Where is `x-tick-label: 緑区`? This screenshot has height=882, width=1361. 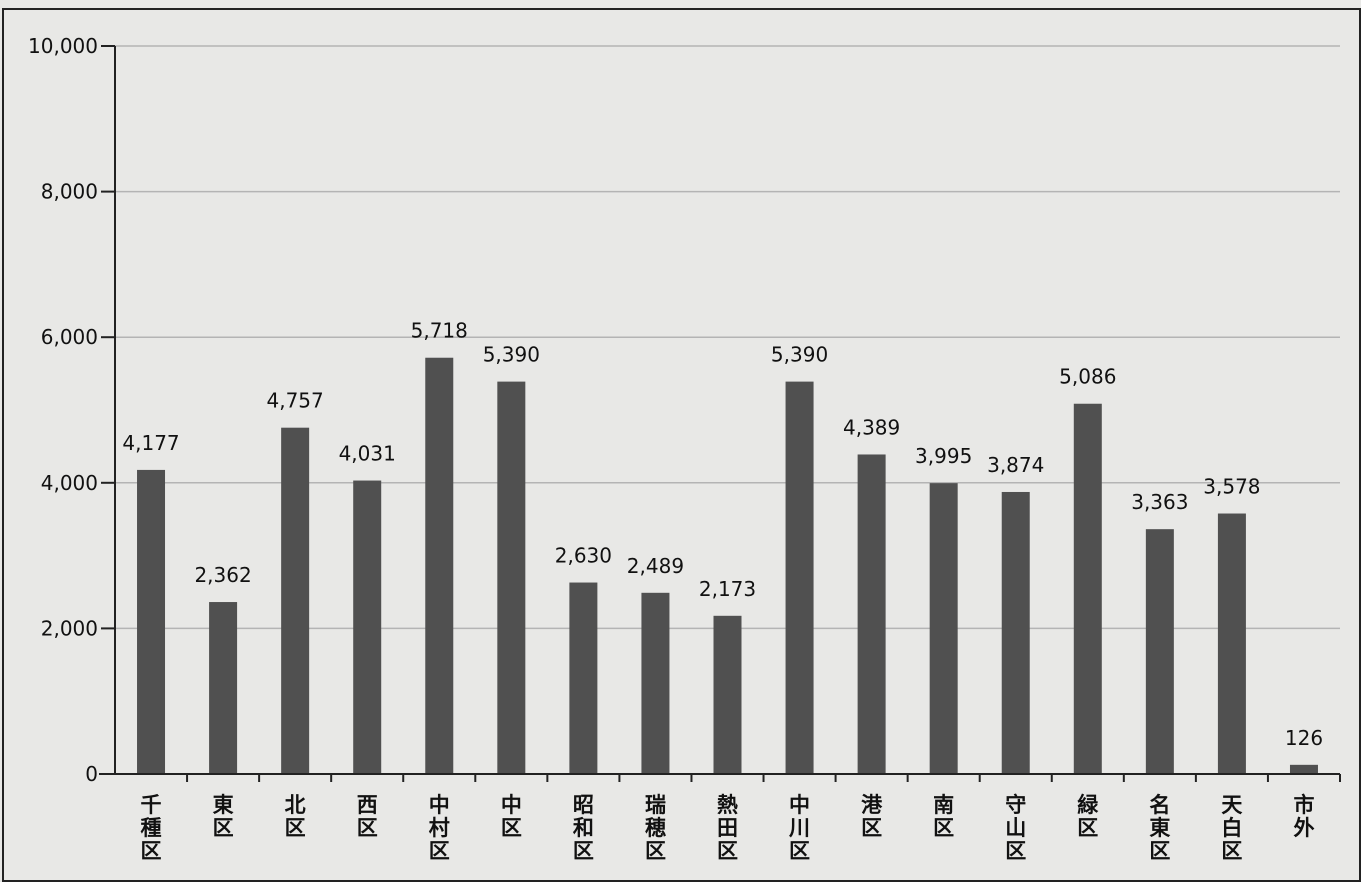
x-tick-label: 緑区 is located at coordinates (1088, 816).